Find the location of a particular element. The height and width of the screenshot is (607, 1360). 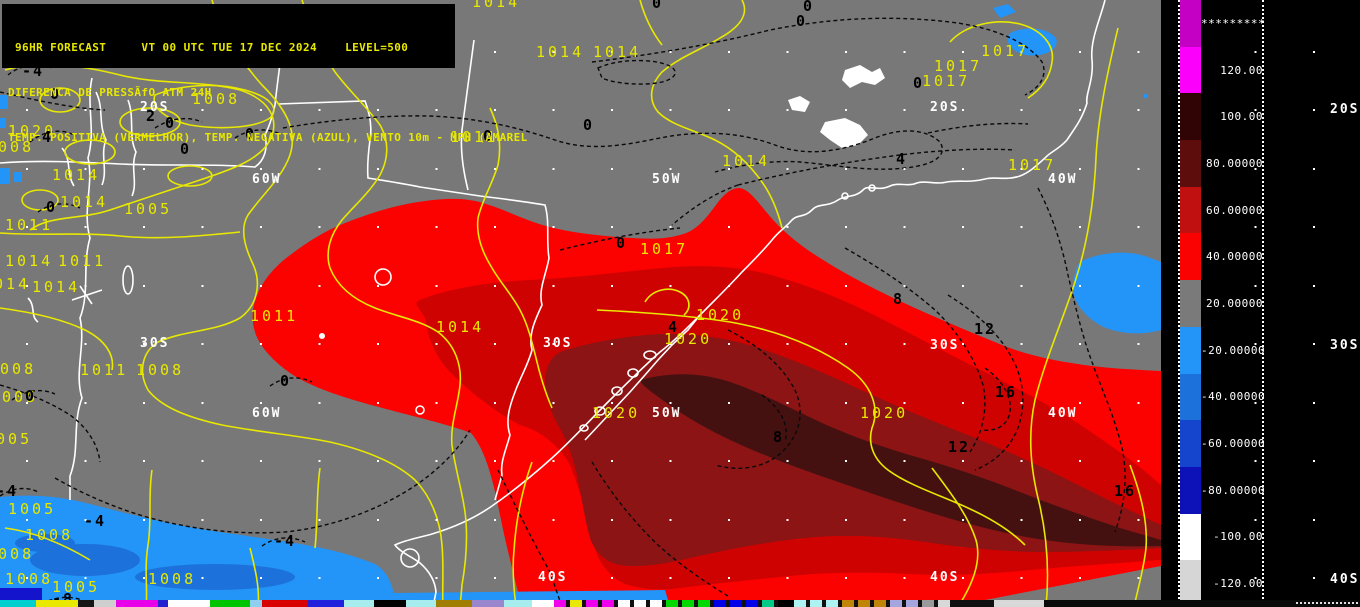

legend-band-row: -120.00 is located at coordinates (1240, 583).